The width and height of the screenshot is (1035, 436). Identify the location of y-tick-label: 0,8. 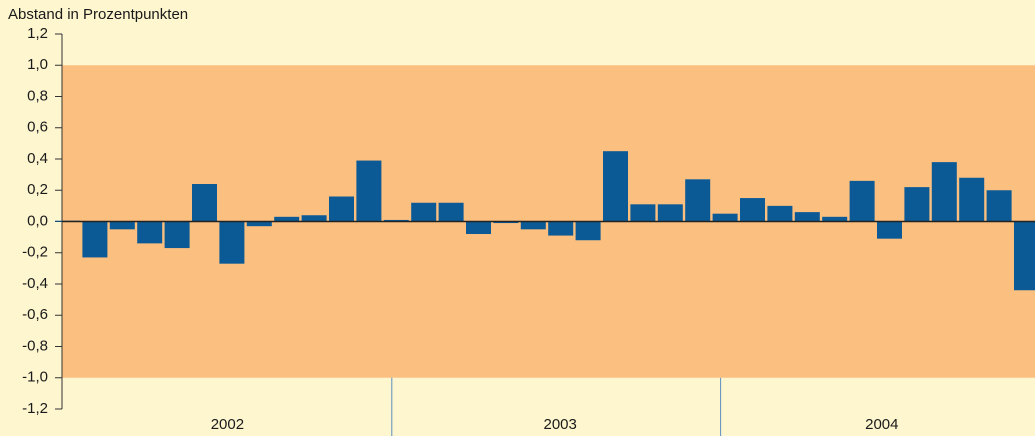
(37, 95).